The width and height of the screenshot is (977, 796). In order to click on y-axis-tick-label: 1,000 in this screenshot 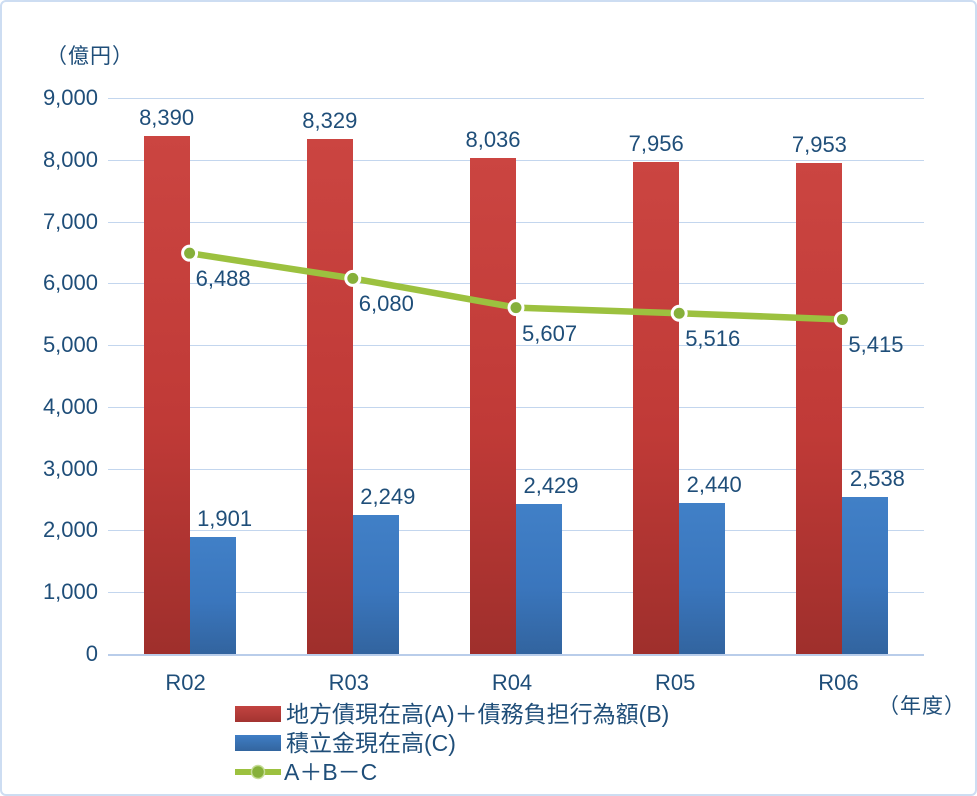, I will do `click(70, 592)`.